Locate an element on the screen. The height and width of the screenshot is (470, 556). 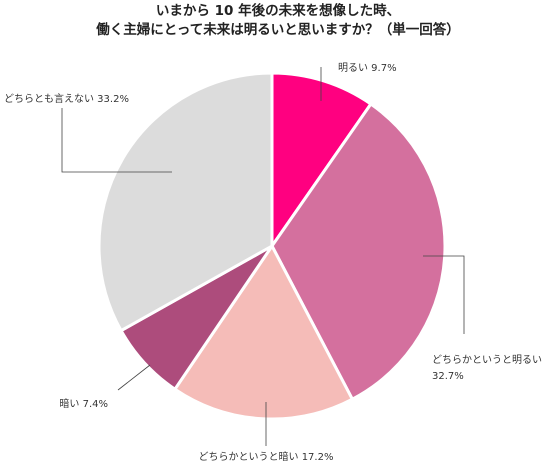
slice-label-1: 明るい 9.7% is located at coordinates (367, 68).